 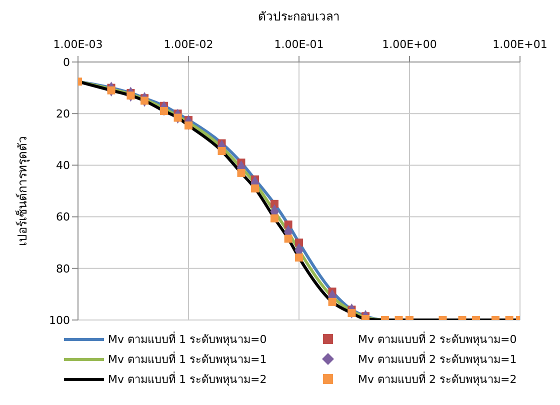 What do you see at coordinates (437, 379) in the screenshot?
I see `legend-label: Mv ตามแบบที่ 2 ระดับพหุนาม=2` at bounding box center [437, 379].